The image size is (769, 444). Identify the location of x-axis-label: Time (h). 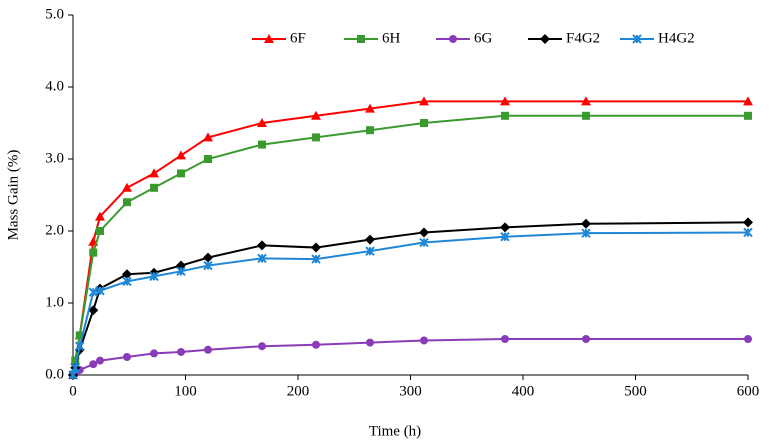
(395, 431).